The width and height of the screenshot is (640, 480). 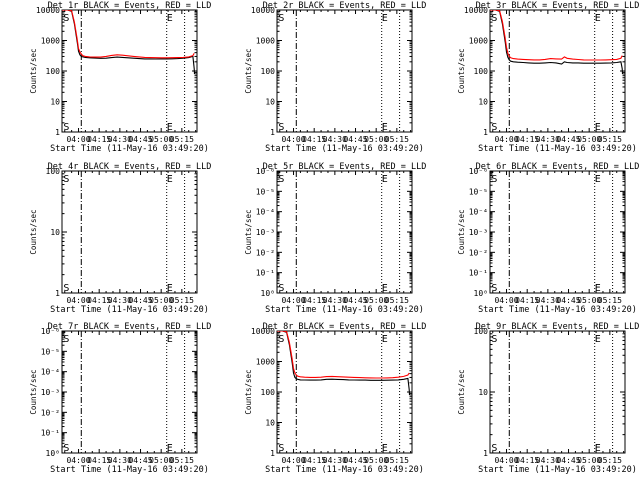 What do you see at coordinates (558, 327) in the screenshot?
I see `chart-title: Det 9r BLACK = Events, RED = LLD` at bounding box center [558, 327].